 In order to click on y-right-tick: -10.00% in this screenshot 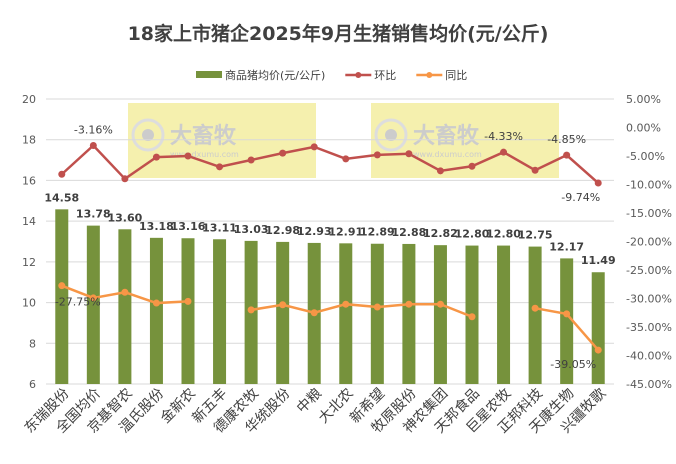, I will do `click(649, 185)`.